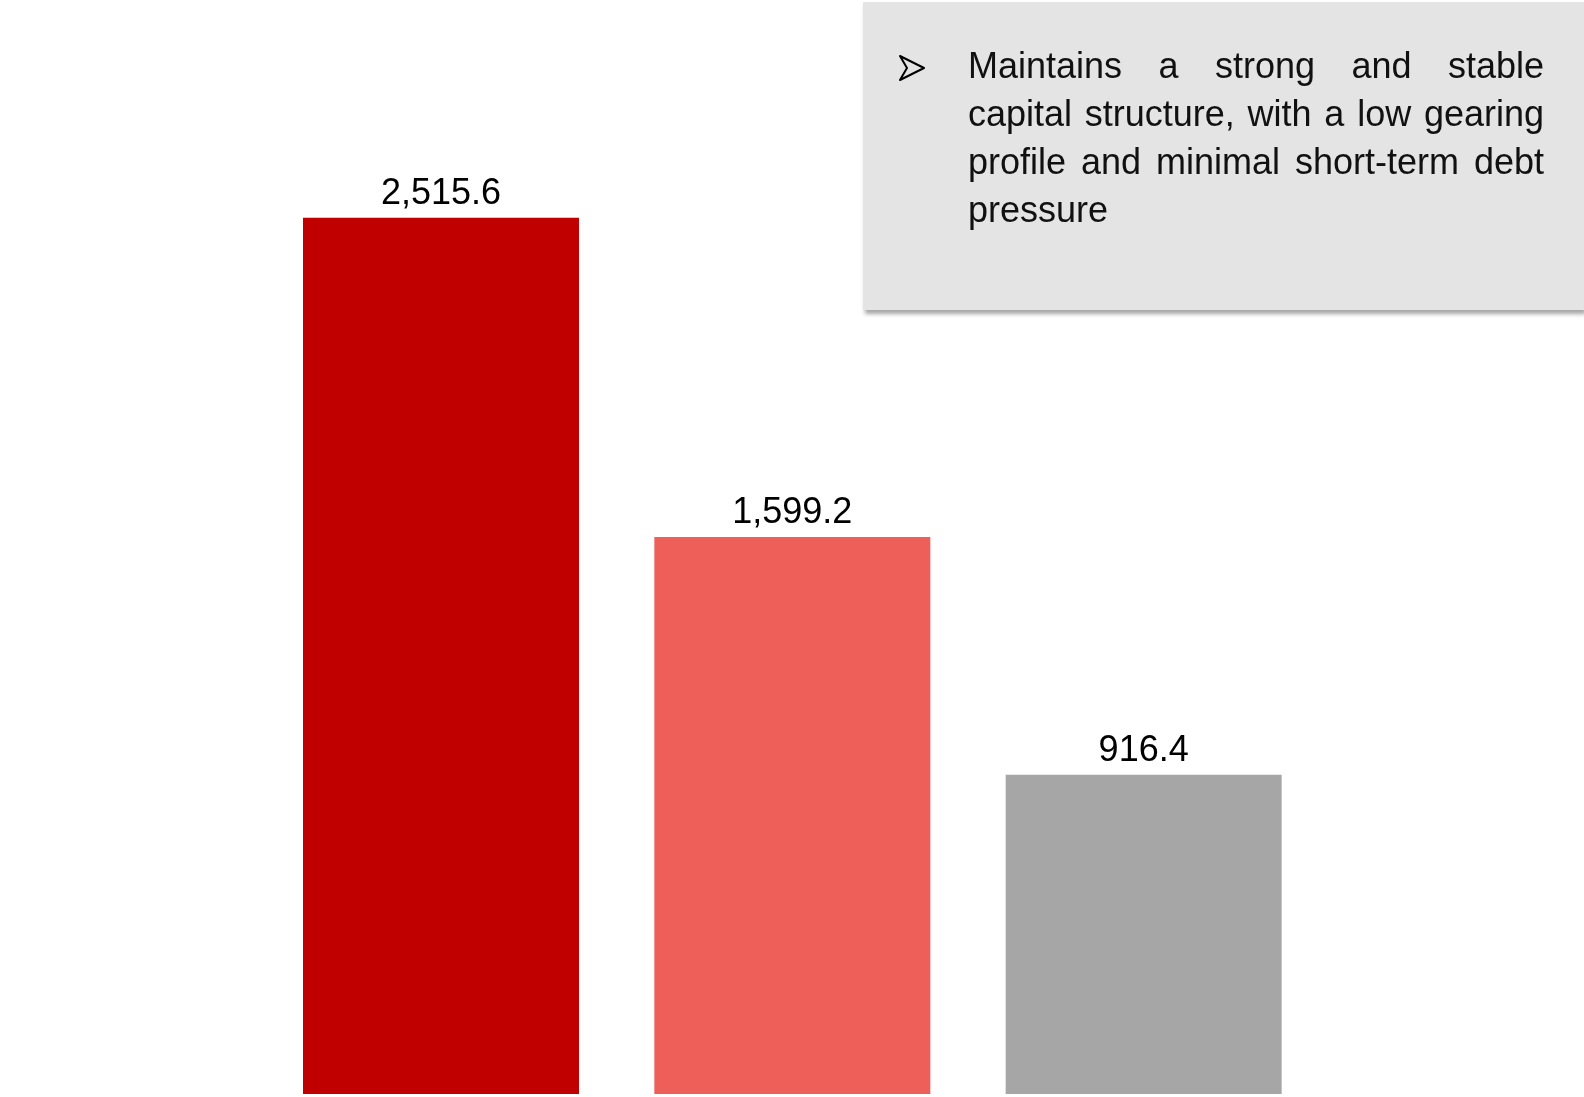  I want to click on annotation: Maintains a strong and stable capital structure, with a low gearing profile and minimal short-term debt pressure, so click(1256, 137).